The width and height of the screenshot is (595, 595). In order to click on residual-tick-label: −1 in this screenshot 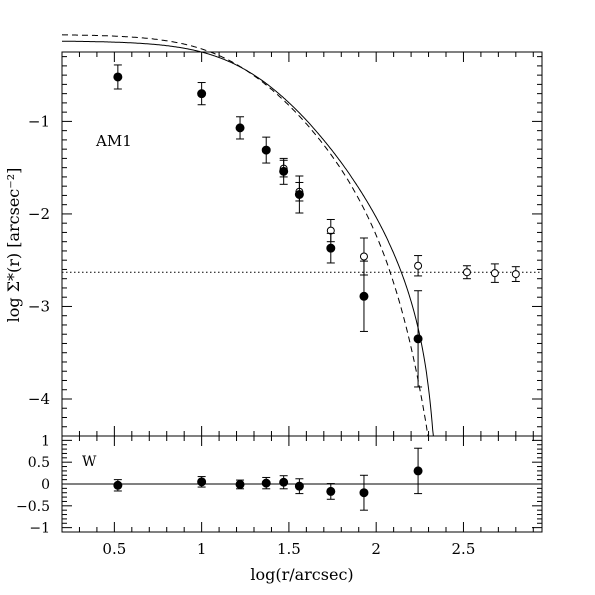, I will do `click(39, 529)`.